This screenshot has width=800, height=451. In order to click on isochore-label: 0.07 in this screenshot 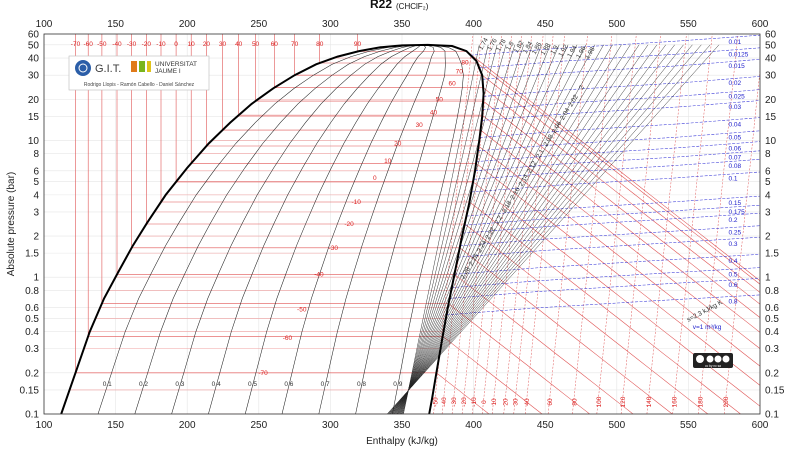, I will do `click(734, 158)`.